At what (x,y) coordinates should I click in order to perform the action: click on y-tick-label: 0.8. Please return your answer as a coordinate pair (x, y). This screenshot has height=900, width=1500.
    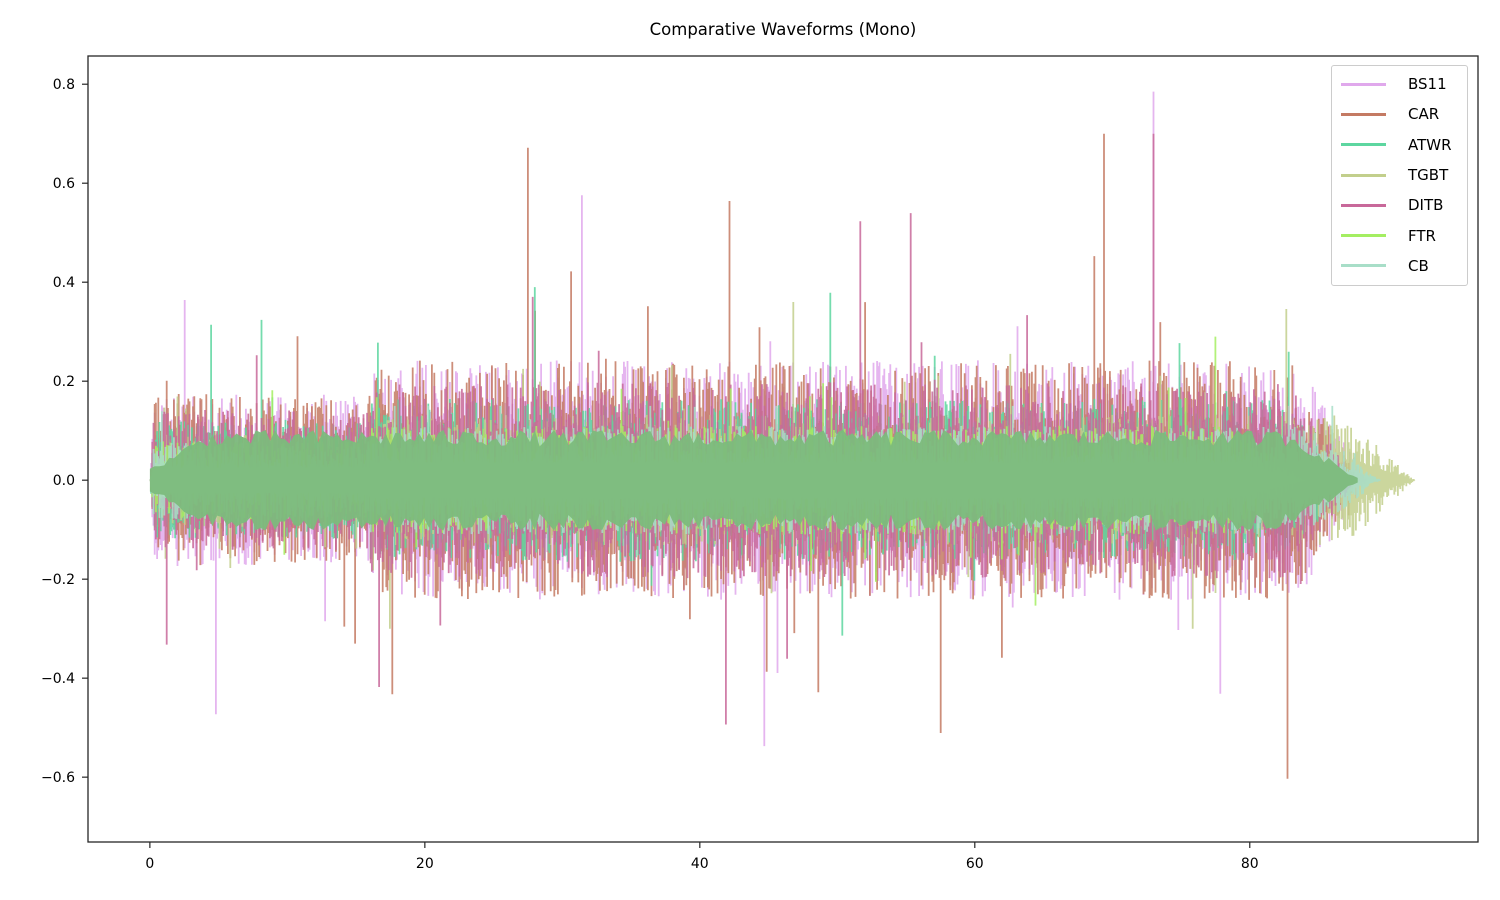
    Looking at the image, I should click on (64, 85).